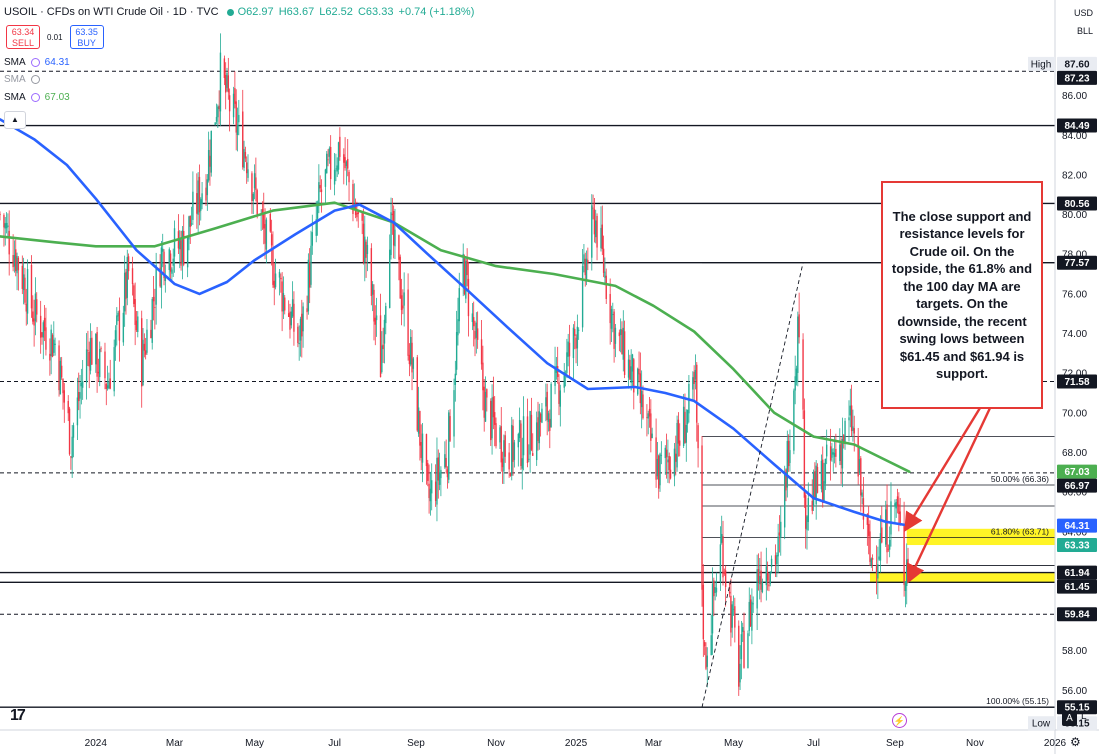  I want to click on gear-icon: ⚙, so click(1075, 742).